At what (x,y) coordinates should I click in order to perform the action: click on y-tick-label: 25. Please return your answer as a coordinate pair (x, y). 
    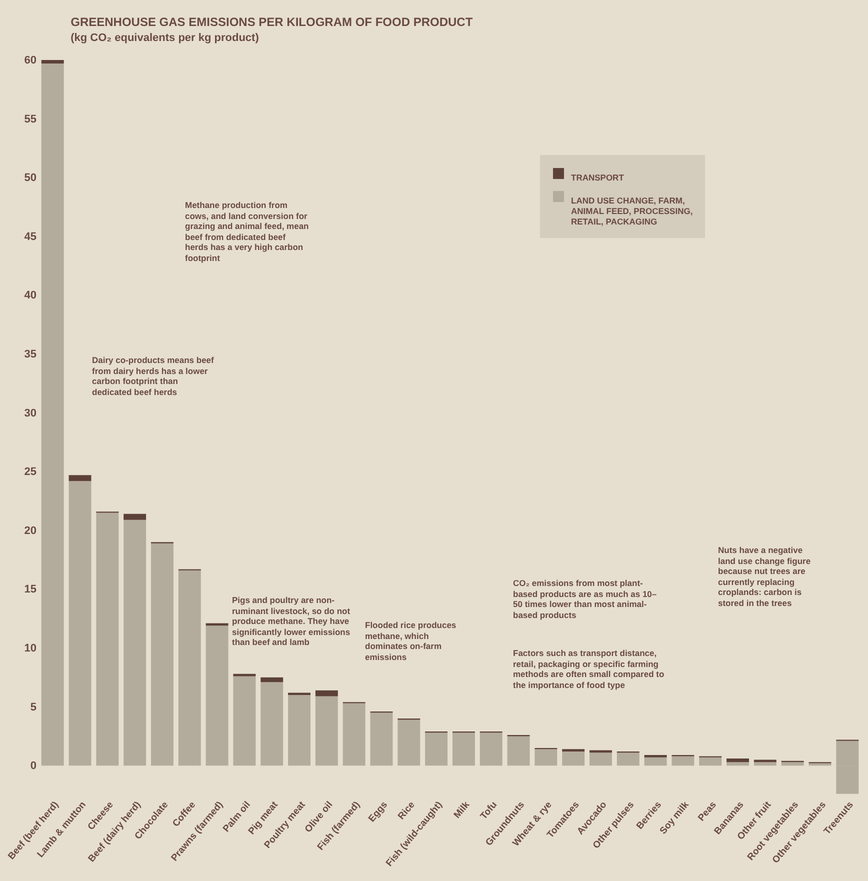
    Looking at the image, I should click on (30, 472).